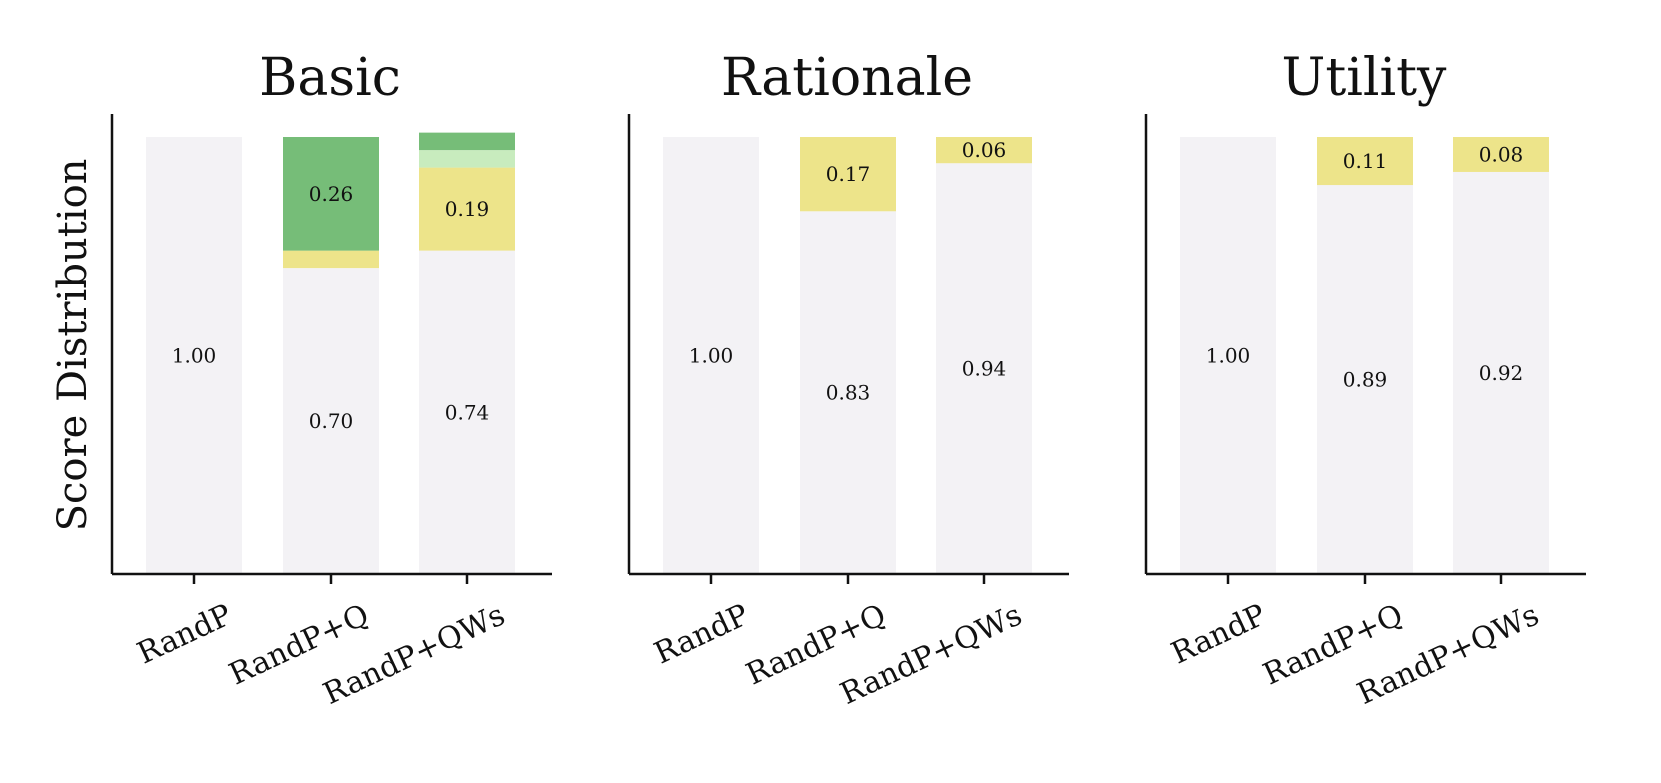 The image size is (1661, 783). Describe the element at coordinates (73, 345) in the screenshot. I see `y-axis-label: Score Distribution` at that location.